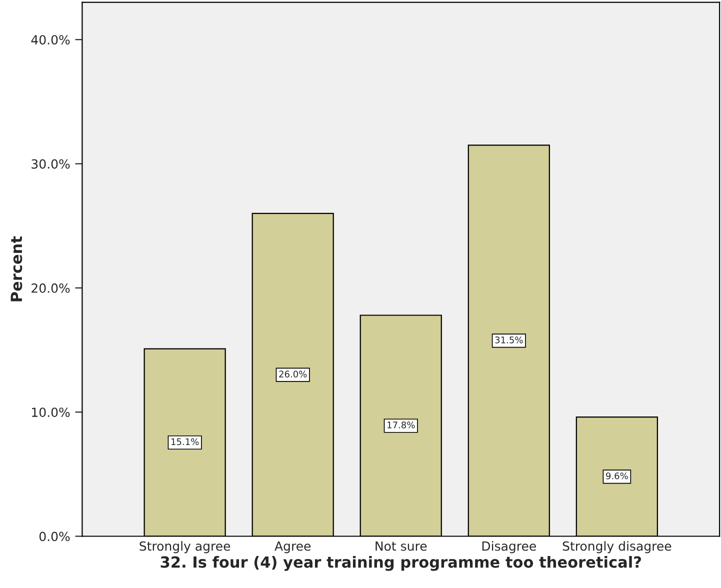 The image size is (721, 588). I want to click on x-tick-label: Strongly agree, so click(185, 547).